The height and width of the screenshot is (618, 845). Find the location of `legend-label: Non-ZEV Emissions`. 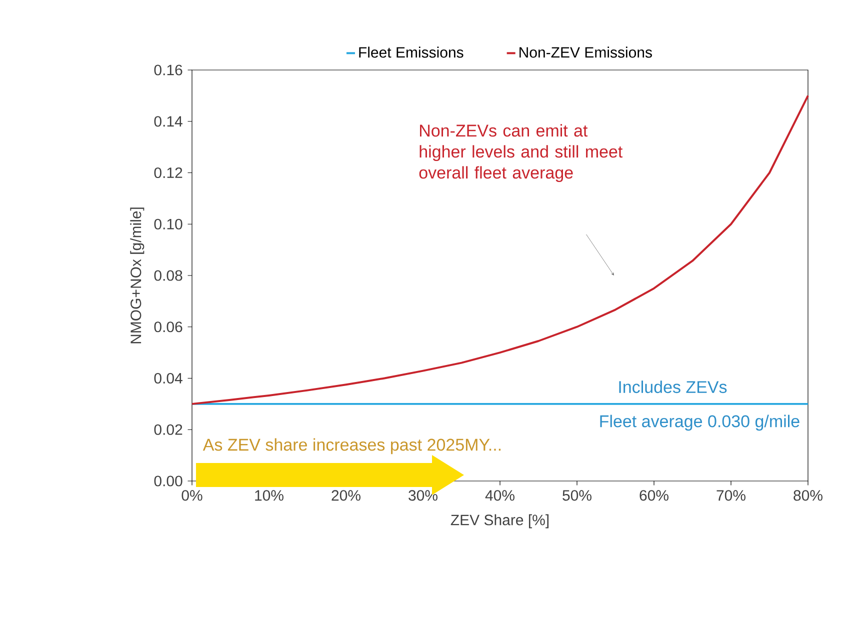

legend-label: Non-ZEV Emissions is located at coordinates (586, 52).